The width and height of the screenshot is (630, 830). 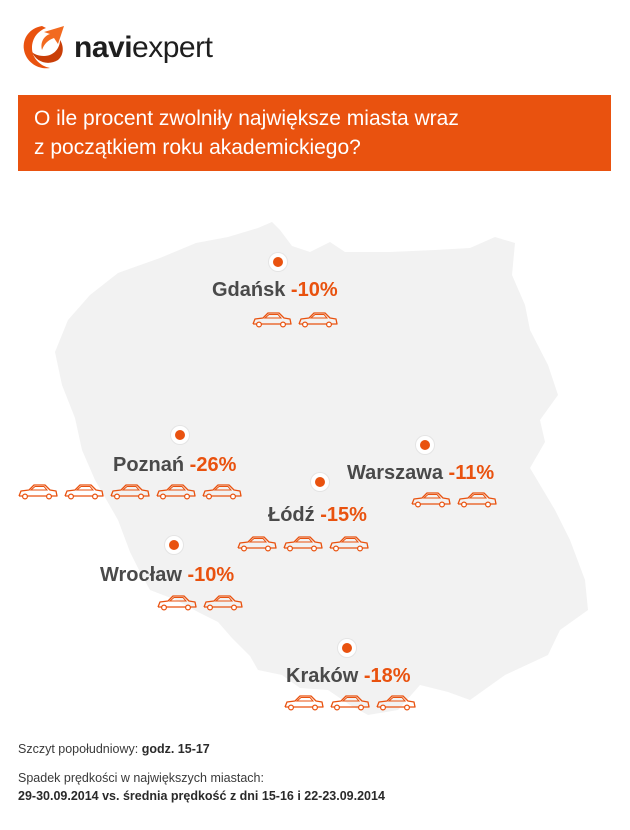 I want to click on peak-label: Szczyt popołudniowy:, so click(x=78, y=749).